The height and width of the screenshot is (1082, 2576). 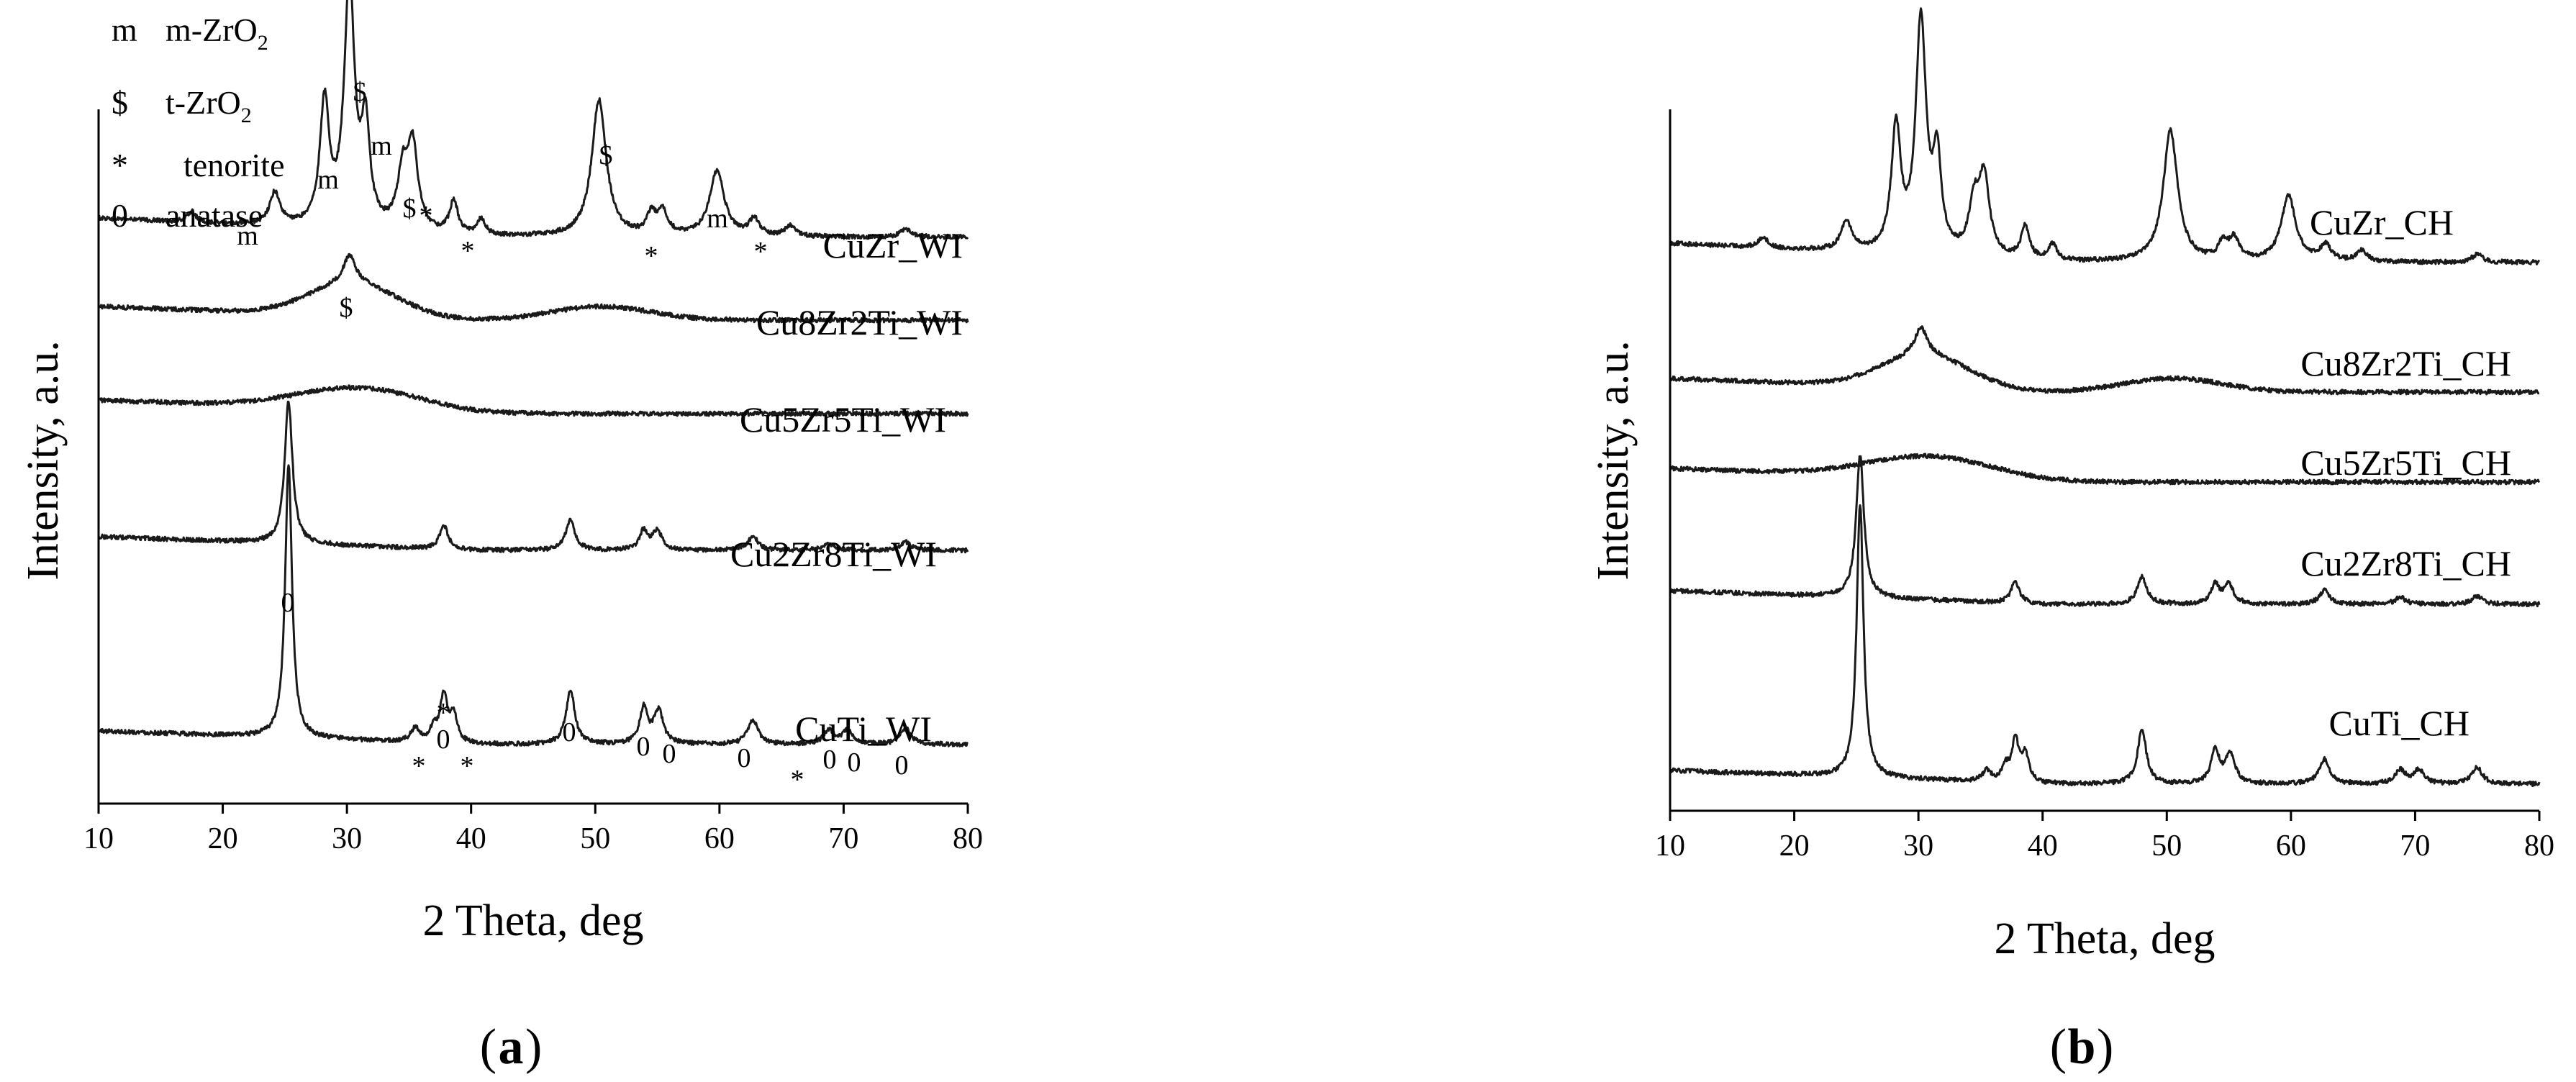 I want to click on legend-label-m-zro2-sub: 2, so click(x=263, y=43).